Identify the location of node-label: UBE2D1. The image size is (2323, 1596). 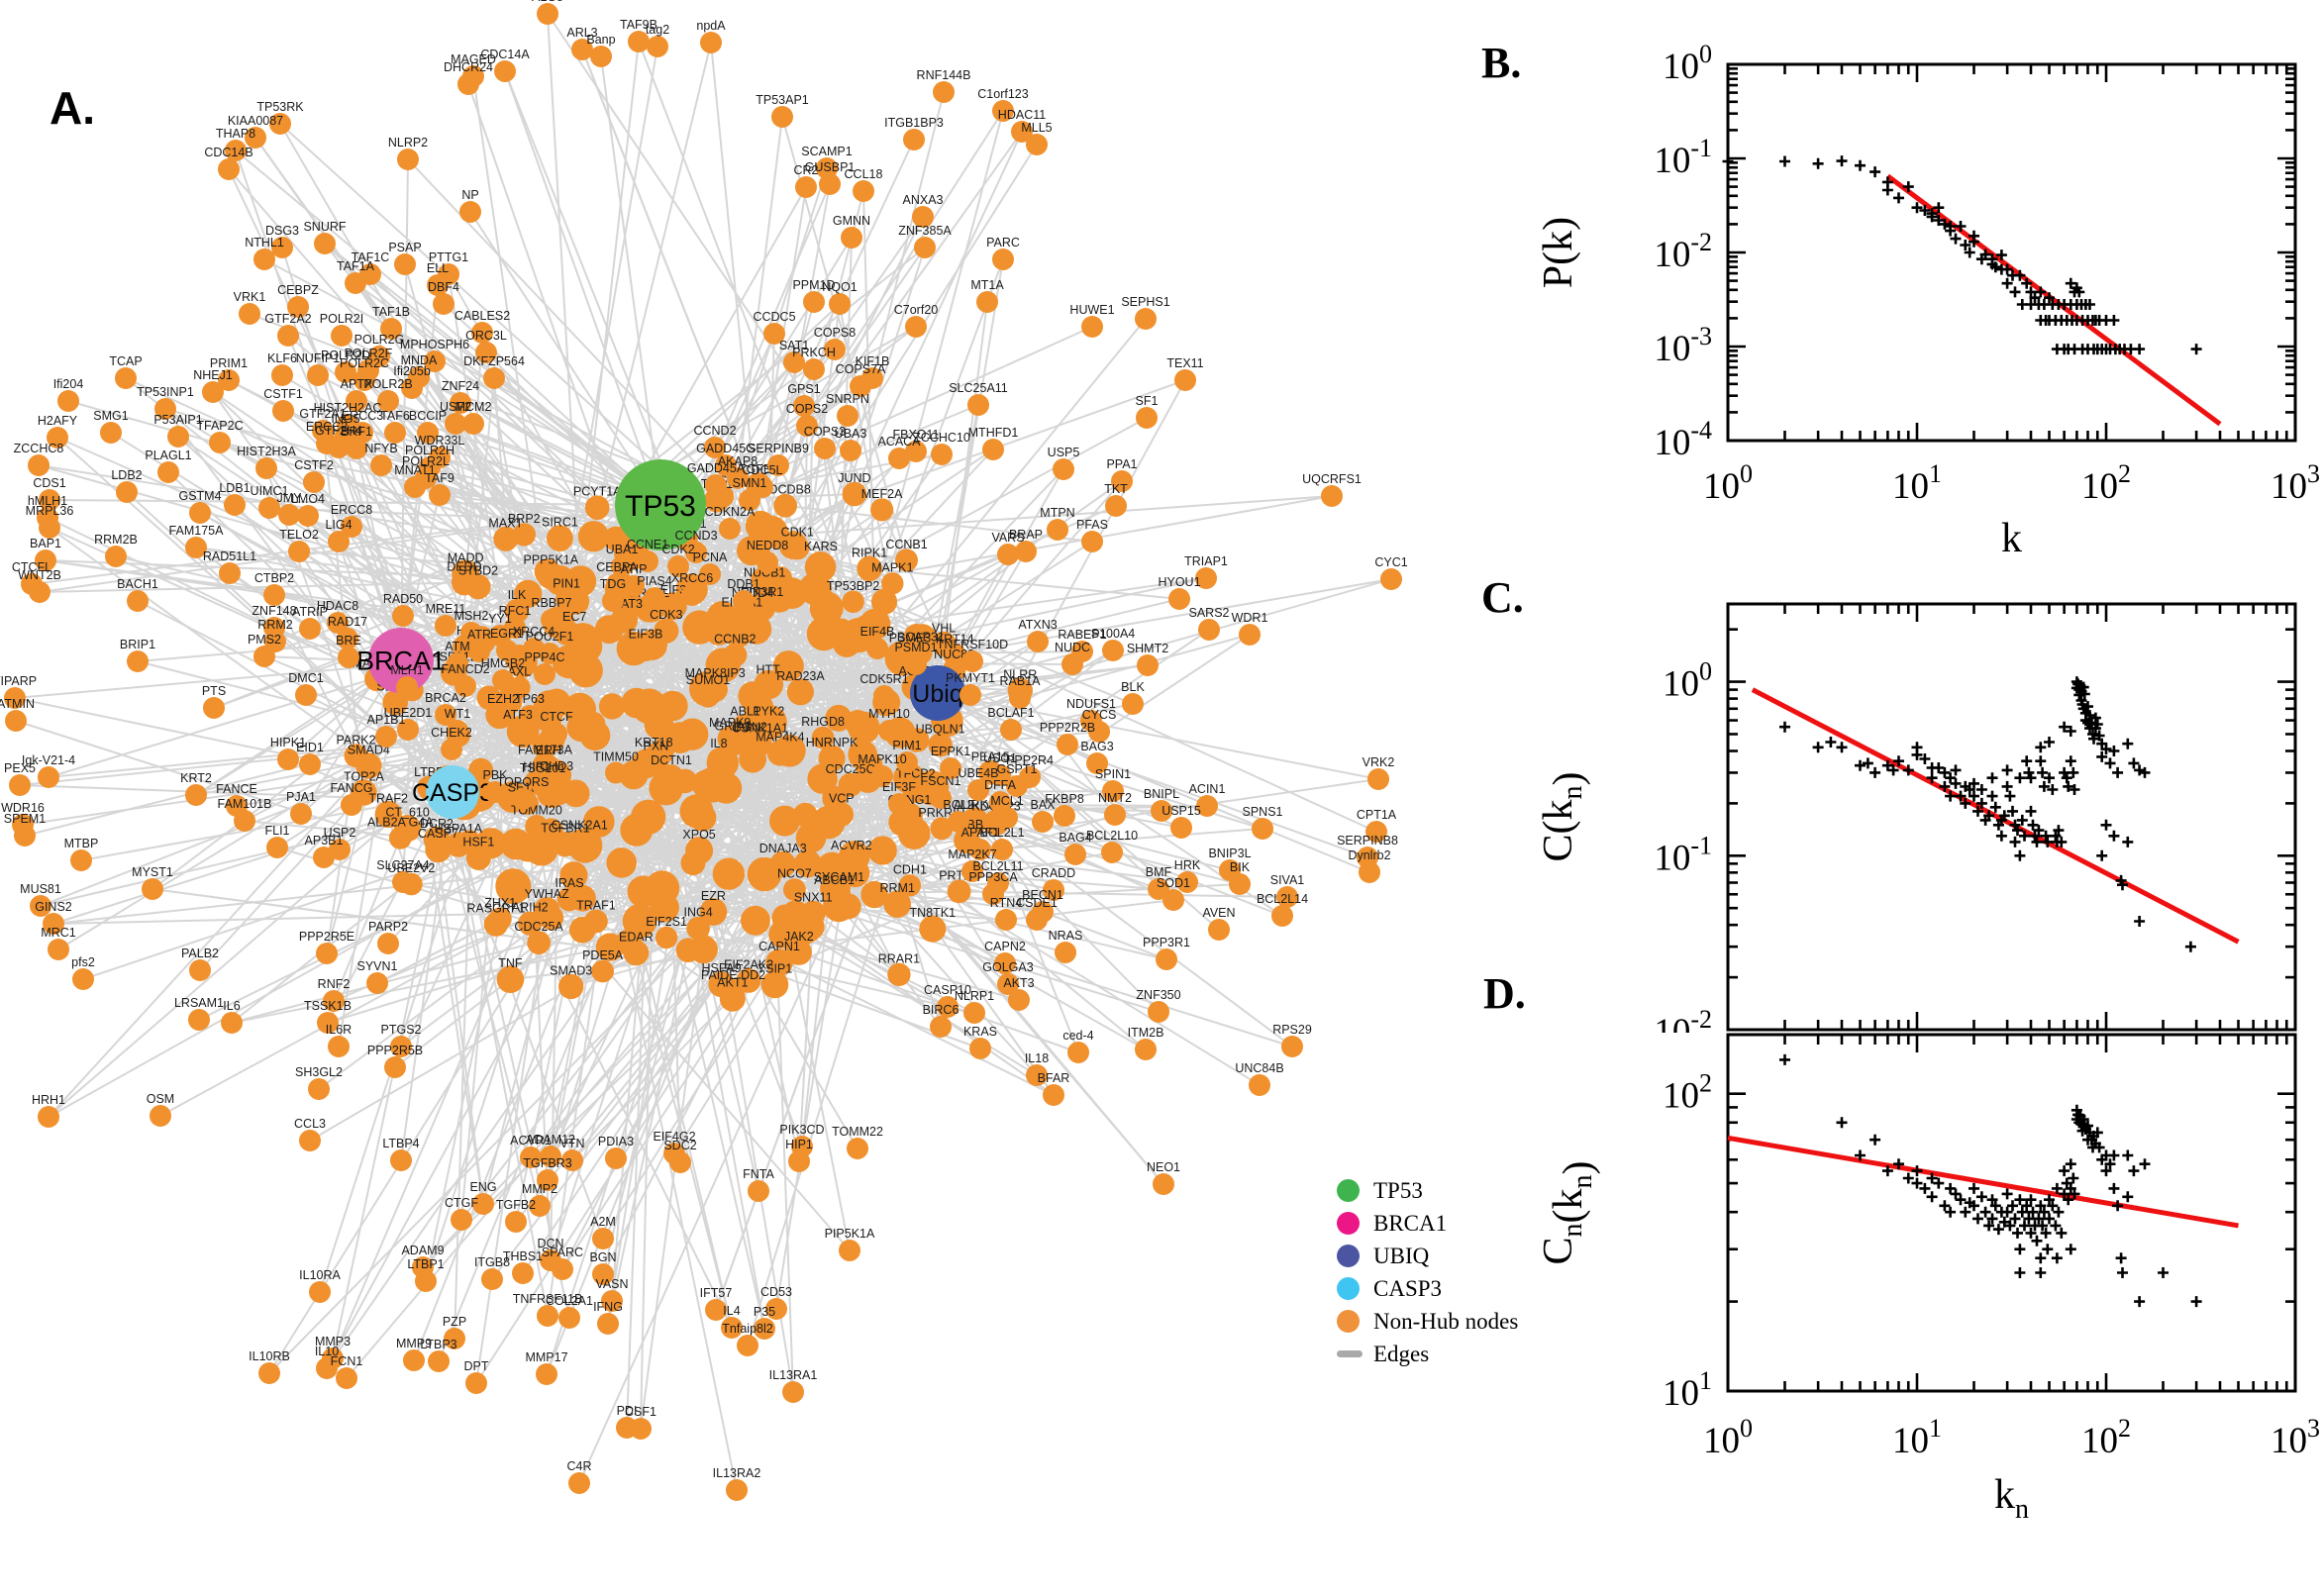
(409, 713).